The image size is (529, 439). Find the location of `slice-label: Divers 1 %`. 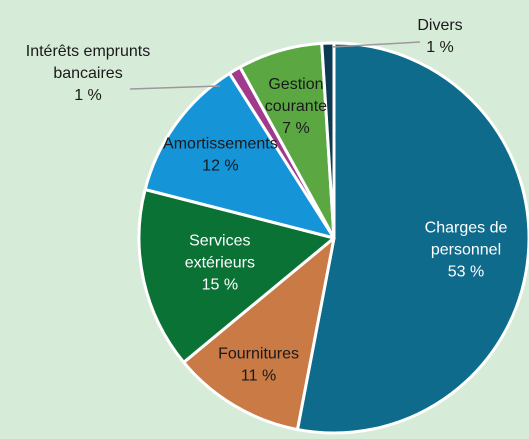

slice-label: Divers 1 % is located at coordinates (439, 36).